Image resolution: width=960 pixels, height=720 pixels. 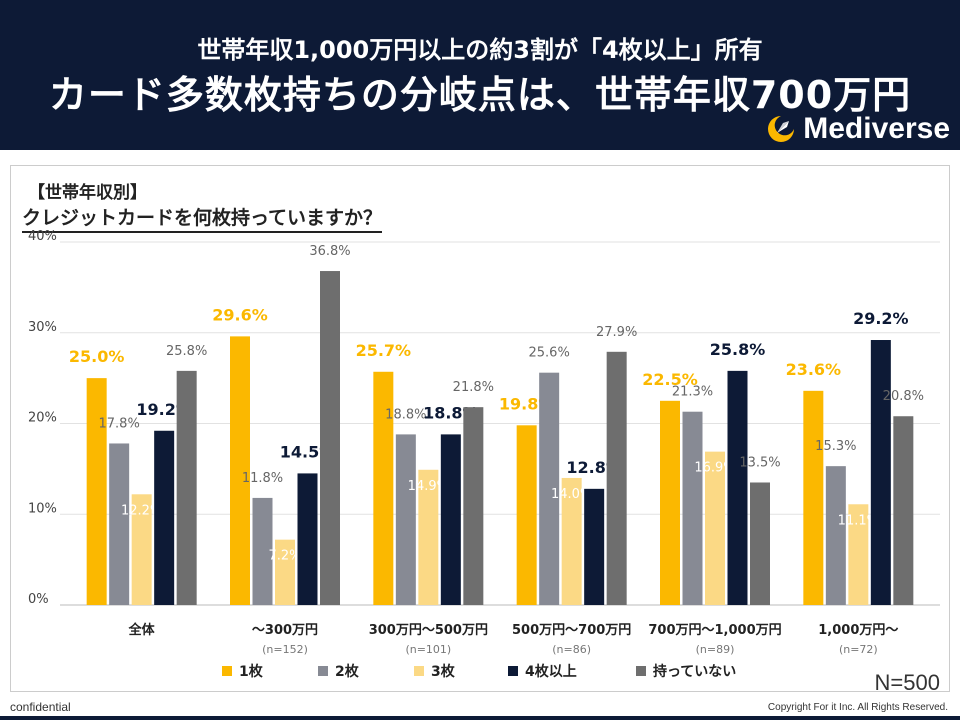 What do you see at coordinates (692, 392) in the screenshot?
I see `data-label: 21.3%` at bounding box center [692, 392].